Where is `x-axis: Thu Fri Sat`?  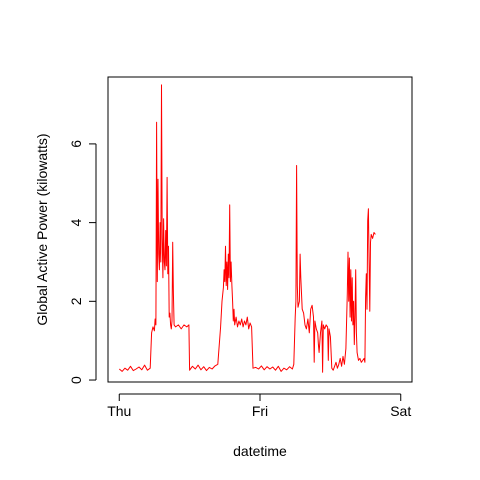
x-axis: Thu Fri Sat is located at coordinates (259, 406).